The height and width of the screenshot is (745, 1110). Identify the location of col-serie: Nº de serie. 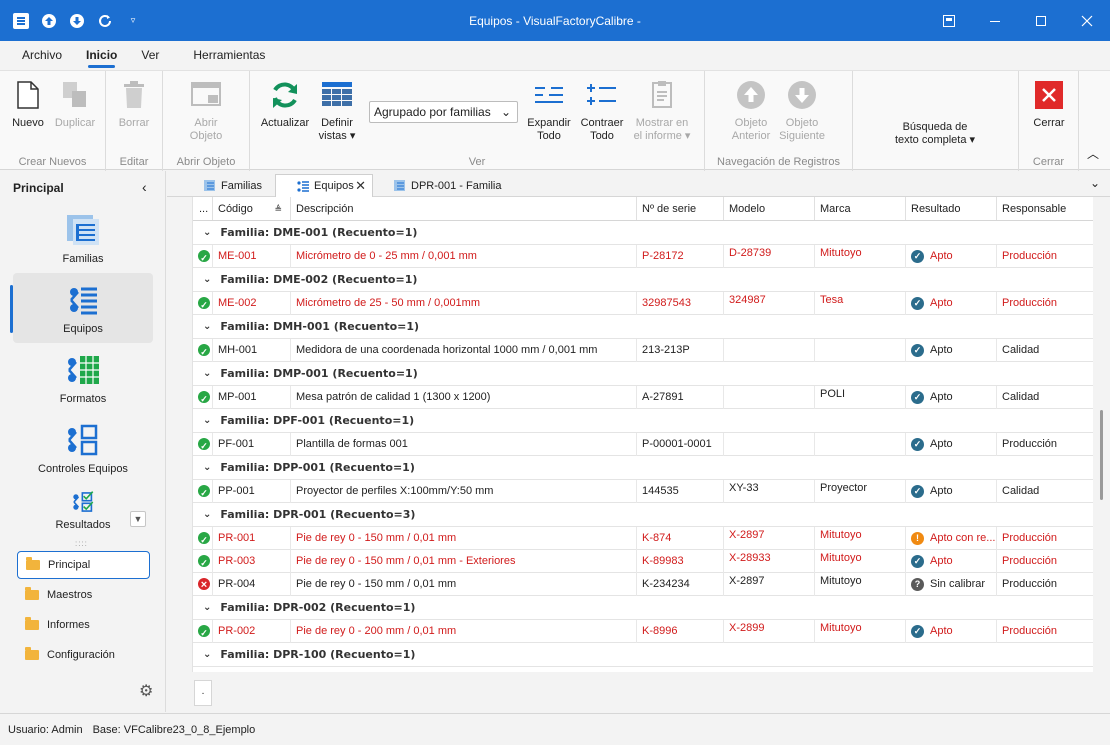
(680, 208).